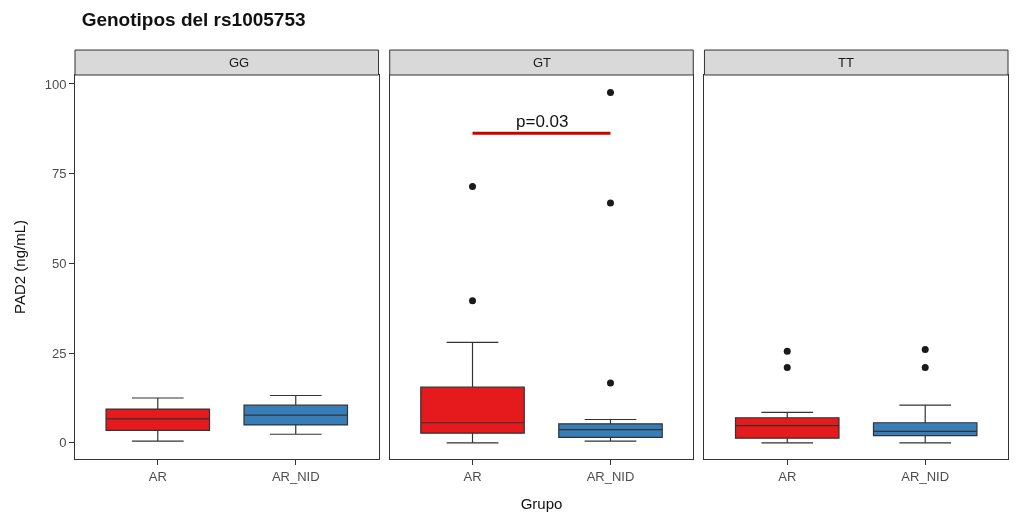 The image size is (1021, 521). Describe the element at coordinates (541, 503) in the screenshot. I see `x-axis-title: Grupo` at that location.